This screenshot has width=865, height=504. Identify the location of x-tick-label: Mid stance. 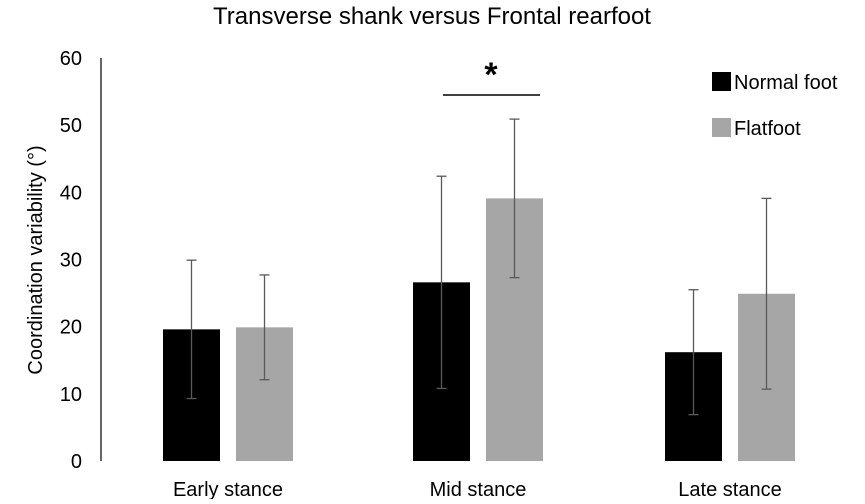
(478, 489).